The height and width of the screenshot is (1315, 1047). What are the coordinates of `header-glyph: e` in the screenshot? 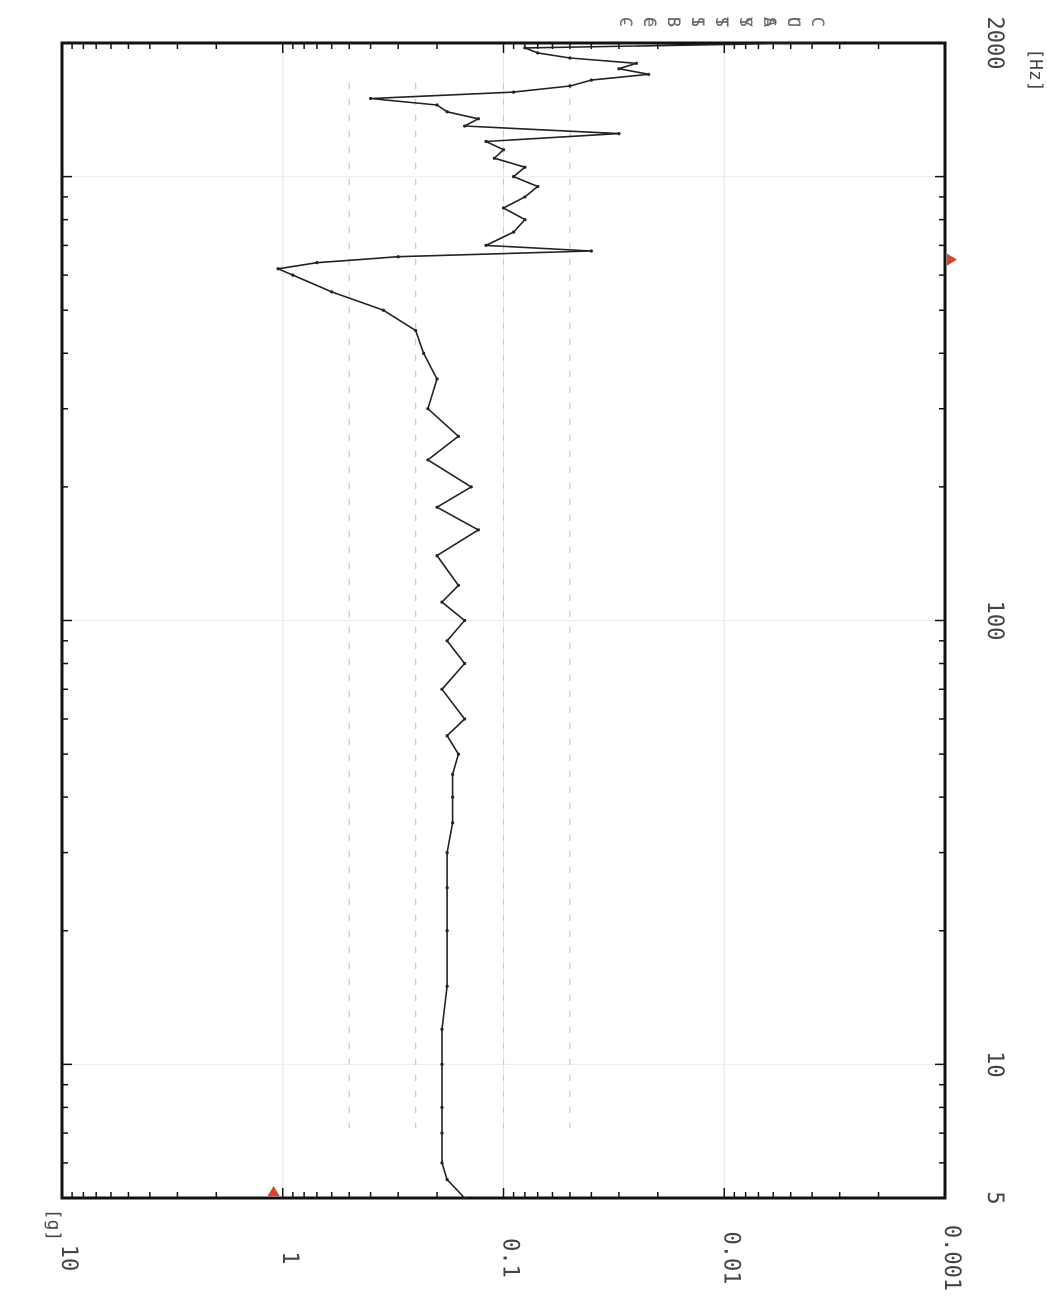 It's located at (649, 22).